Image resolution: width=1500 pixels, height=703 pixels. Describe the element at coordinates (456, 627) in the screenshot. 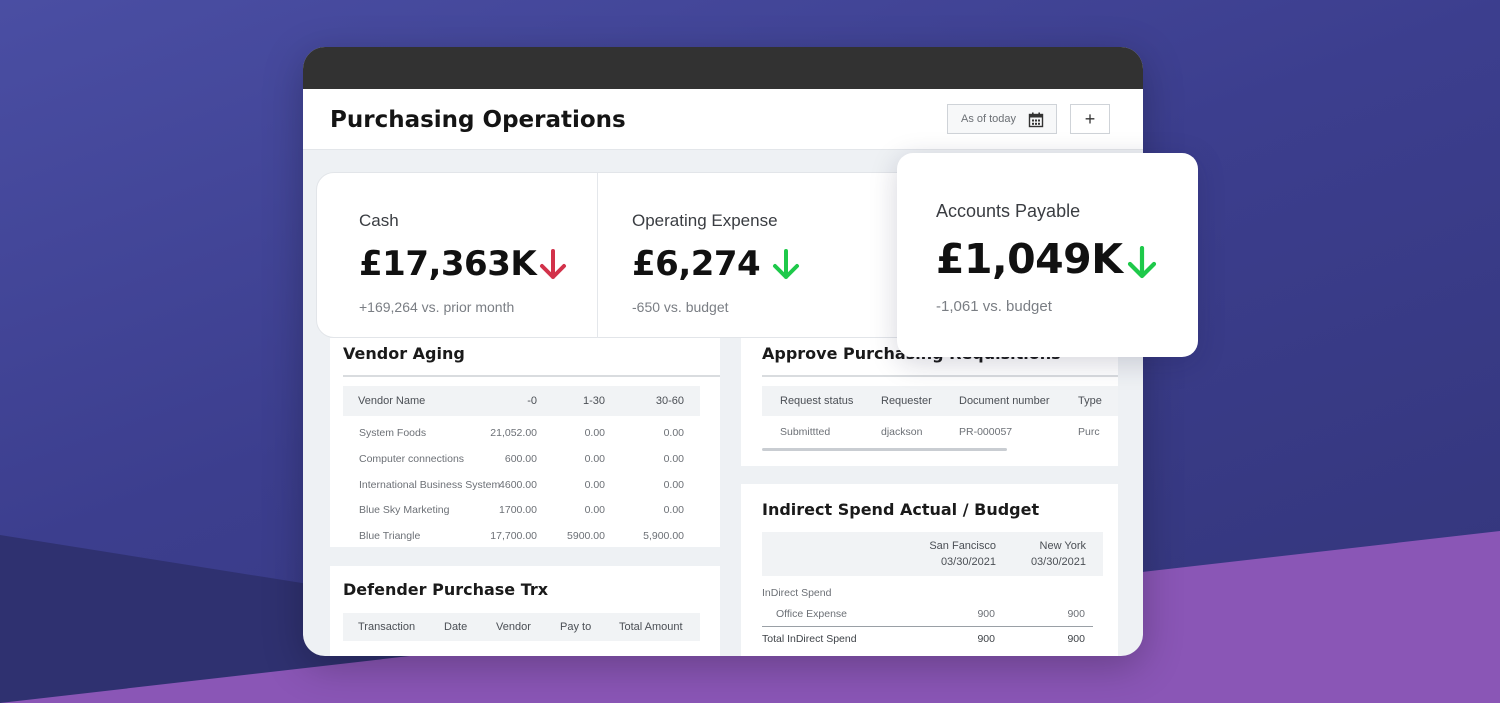

I see `column-header: Date` at that location.